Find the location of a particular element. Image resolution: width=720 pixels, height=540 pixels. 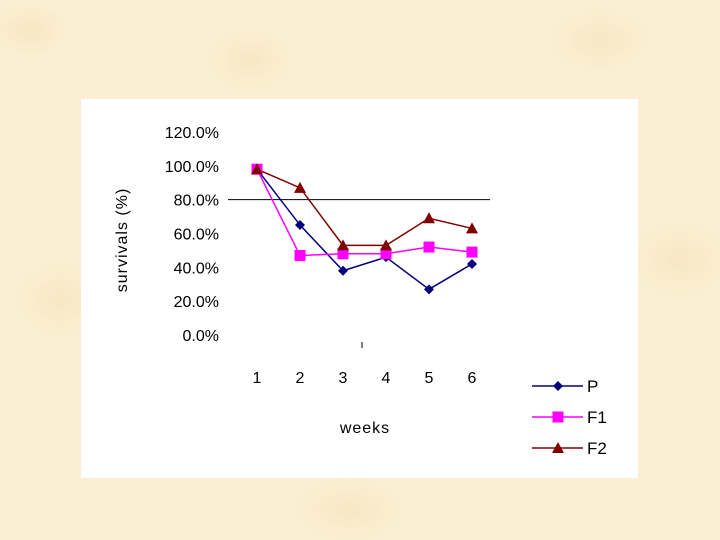

legend-label-f1: F1 is located at coordinates (597, 417).